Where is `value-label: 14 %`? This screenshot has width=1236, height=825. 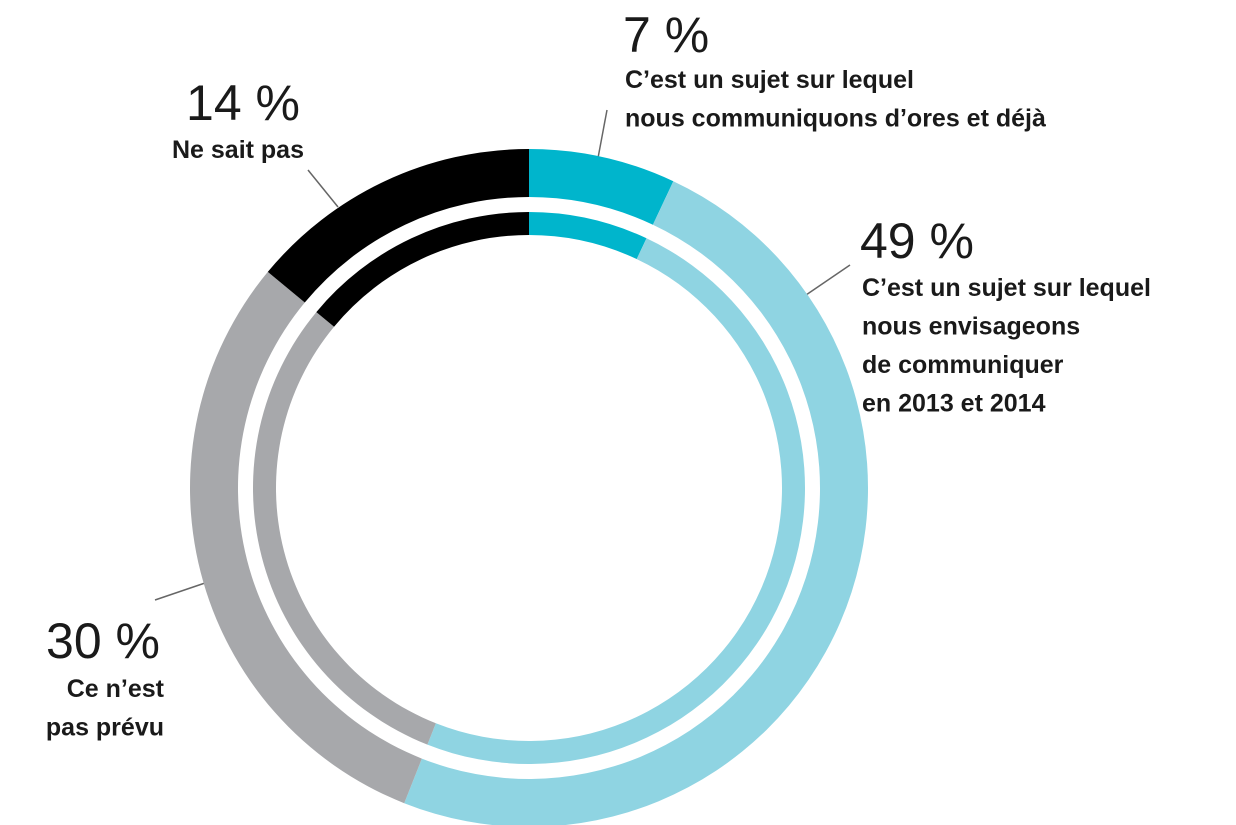 value-label: 14 % is located at coordinates (243, 103).